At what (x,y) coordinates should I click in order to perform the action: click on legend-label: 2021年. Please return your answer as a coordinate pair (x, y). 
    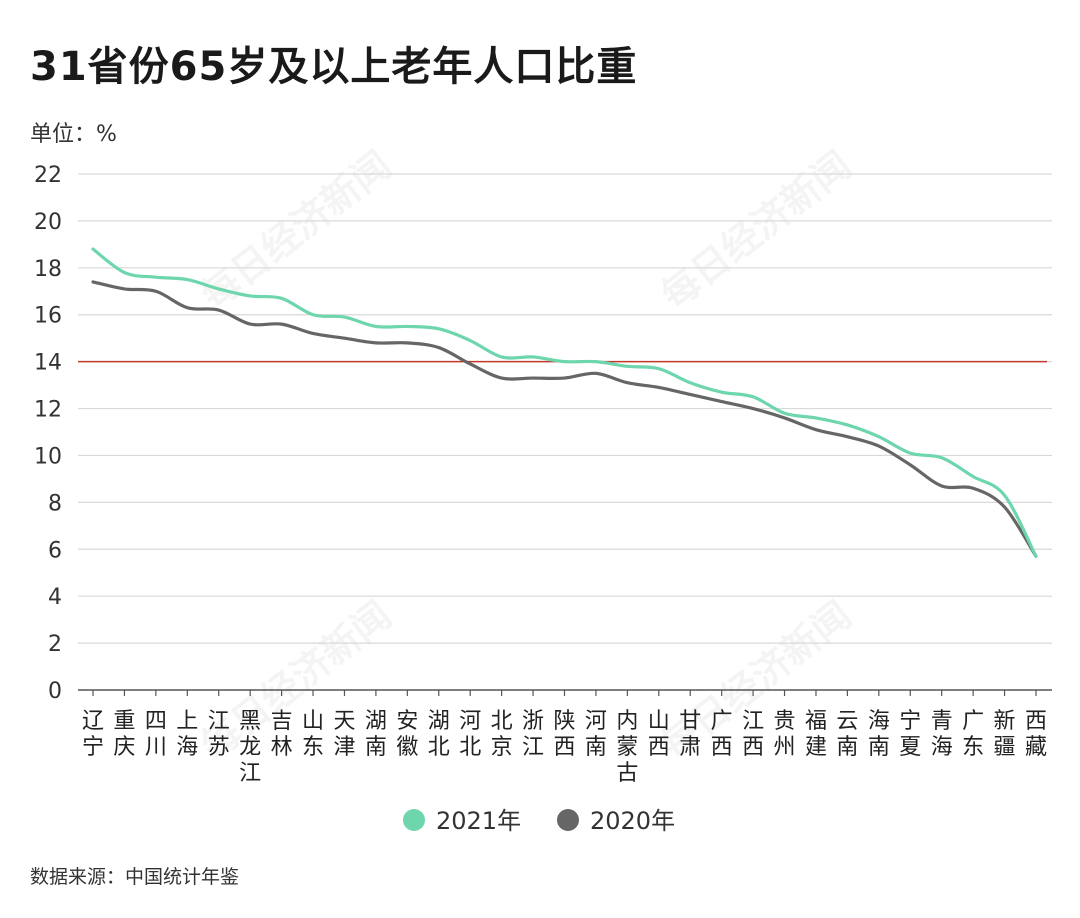
    Looking at the image, I should click on (478, 821).